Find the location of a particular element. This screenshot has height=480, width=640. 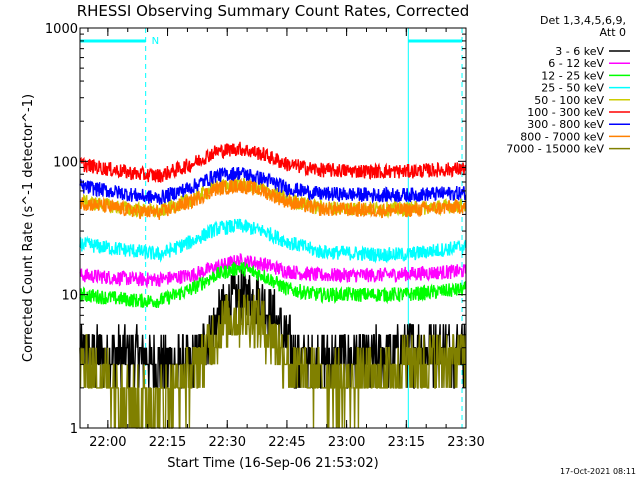

x-tick-label: 23:00 is located at coordinates (346, 442).